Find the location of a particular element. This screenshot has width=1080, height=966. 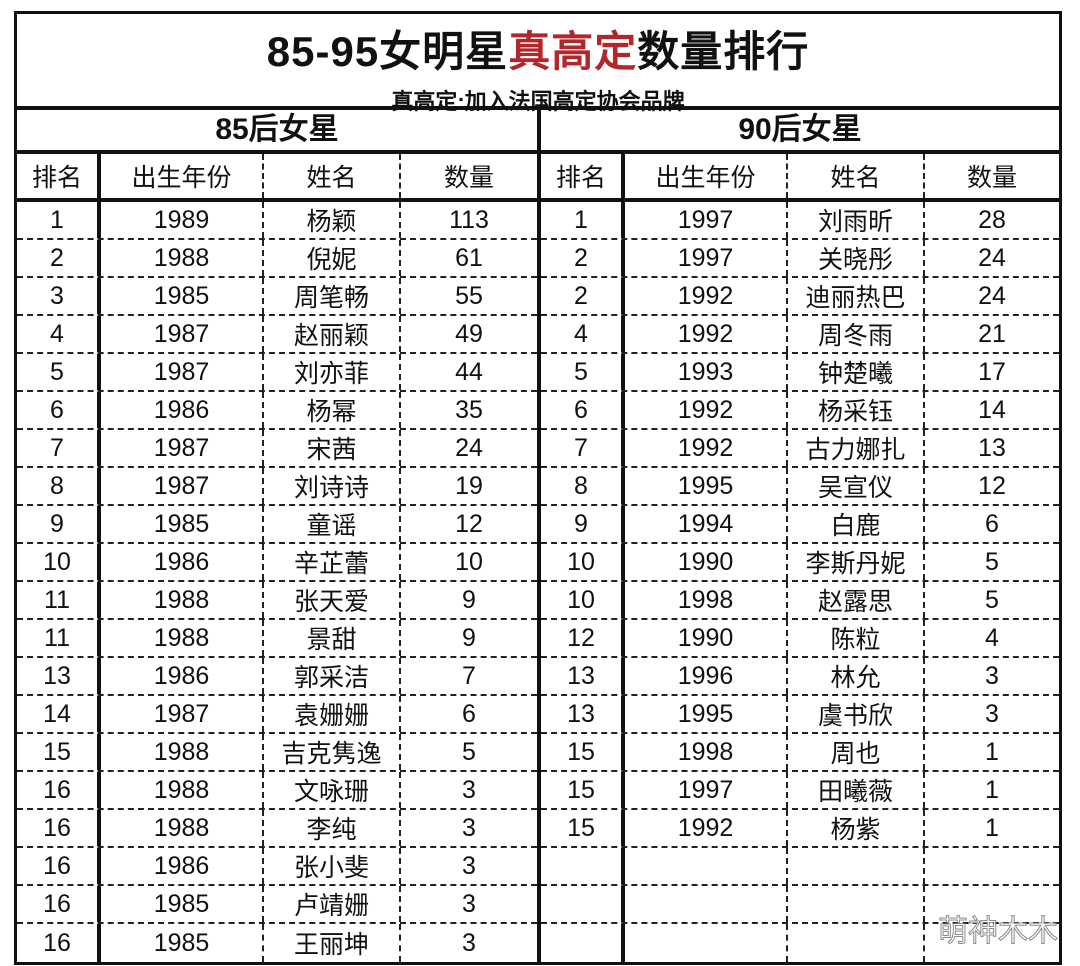

table-row: 16 1988 李纯 3 is located at coordinates (277, 829).